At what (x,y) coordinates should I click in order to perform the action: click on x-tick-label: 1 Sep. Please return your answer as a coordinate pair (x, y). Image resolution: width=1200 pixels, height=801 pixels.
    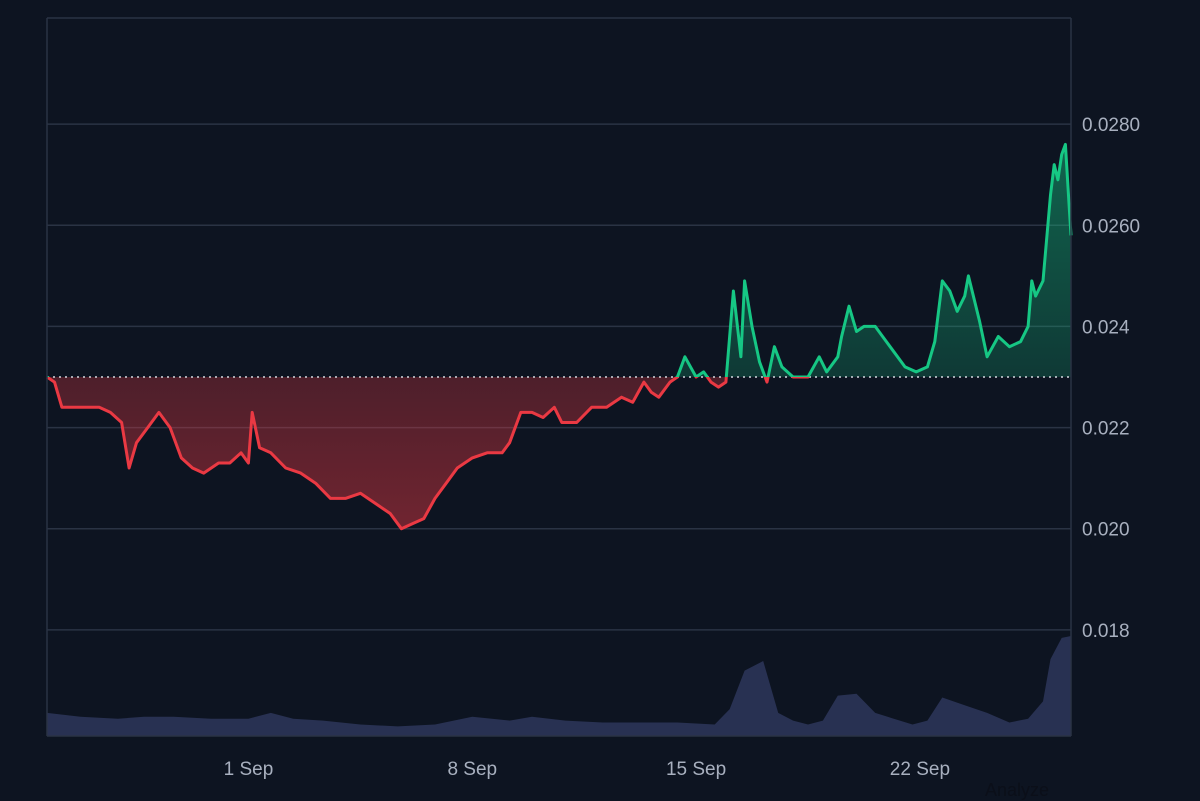
    Looking at the image, I should click on (249, 769).